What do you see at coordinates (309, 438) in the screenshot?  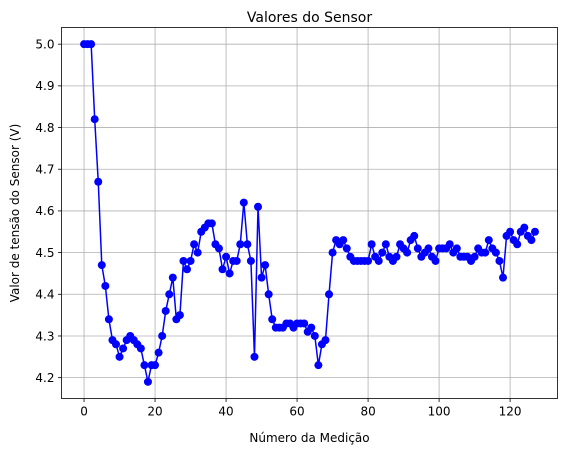 I see `x-axis-title: Número da Medição` at bounding box center [309, 438].